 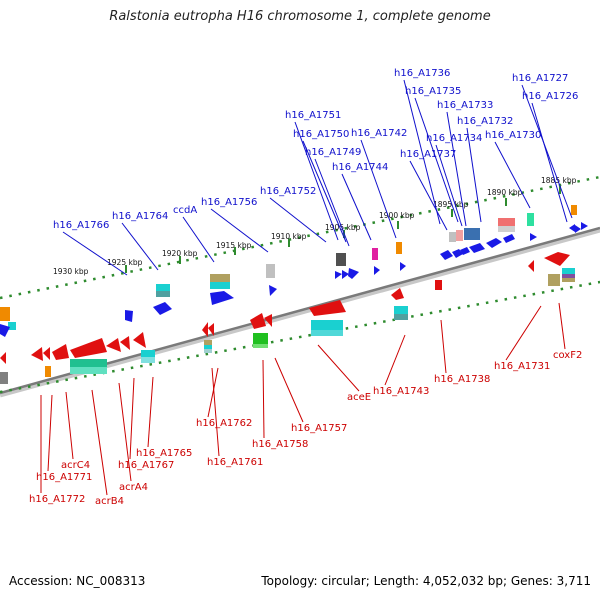 I want to click on forward-gene-label: h16_A1756, so click(x=229, y=202).